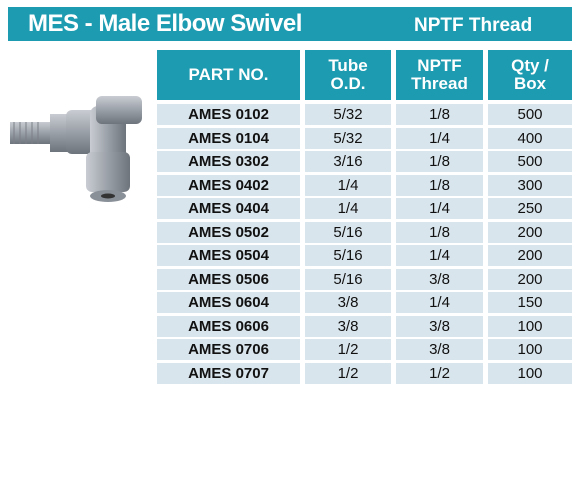 The height and width of the screenshot is (500, 580). What do you see at coordinates (530, 185) in the screenshot?
I see `table-cell: 300` at bounding box center [530, 185].